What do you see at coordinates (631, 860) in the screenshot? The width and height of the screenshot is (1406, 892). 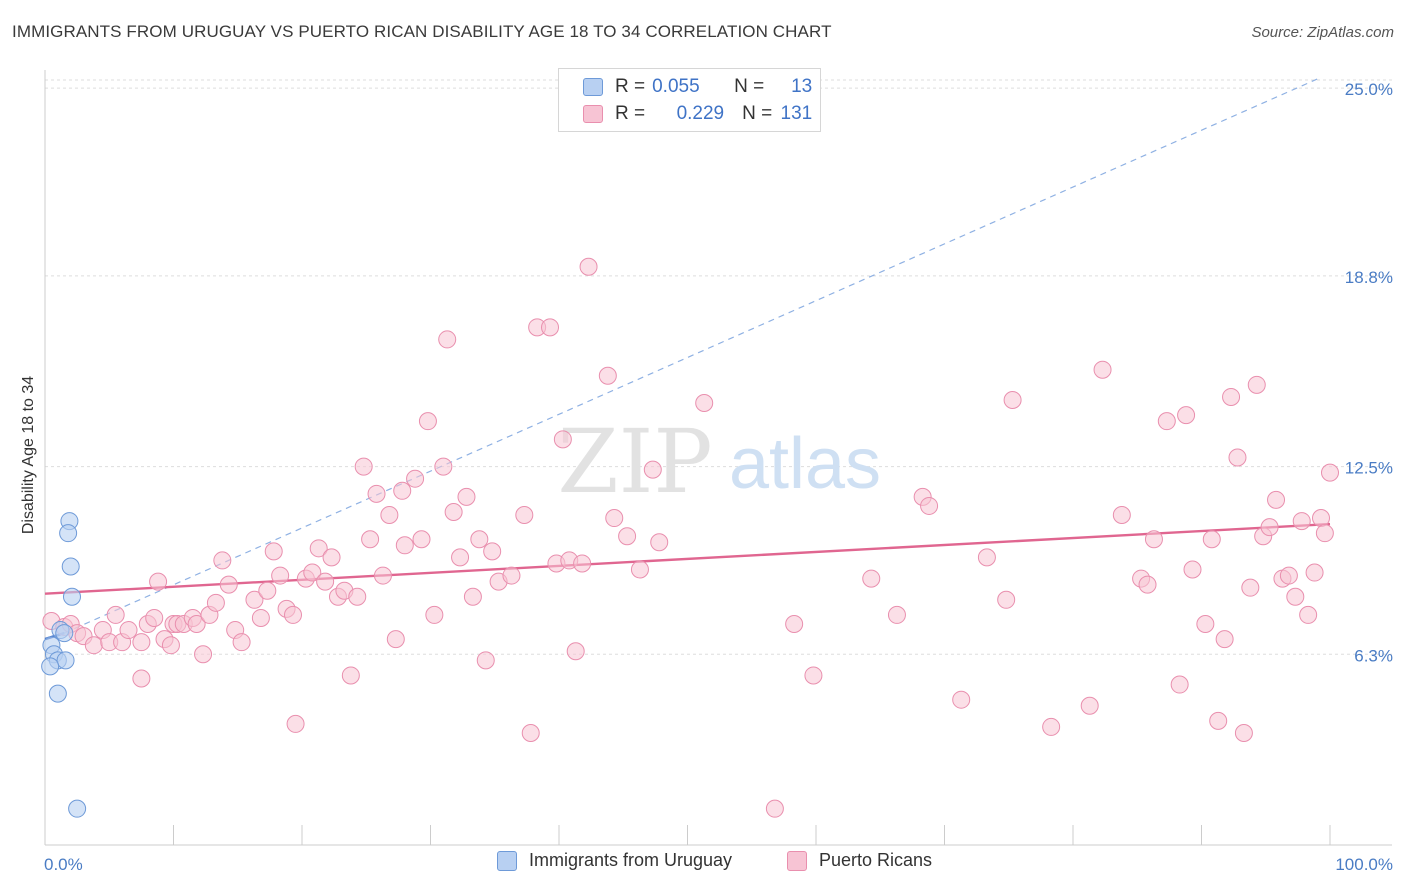 I see `legend-label-uruguay: Immigrants from Uruguay` at bounding box center [631, 860].